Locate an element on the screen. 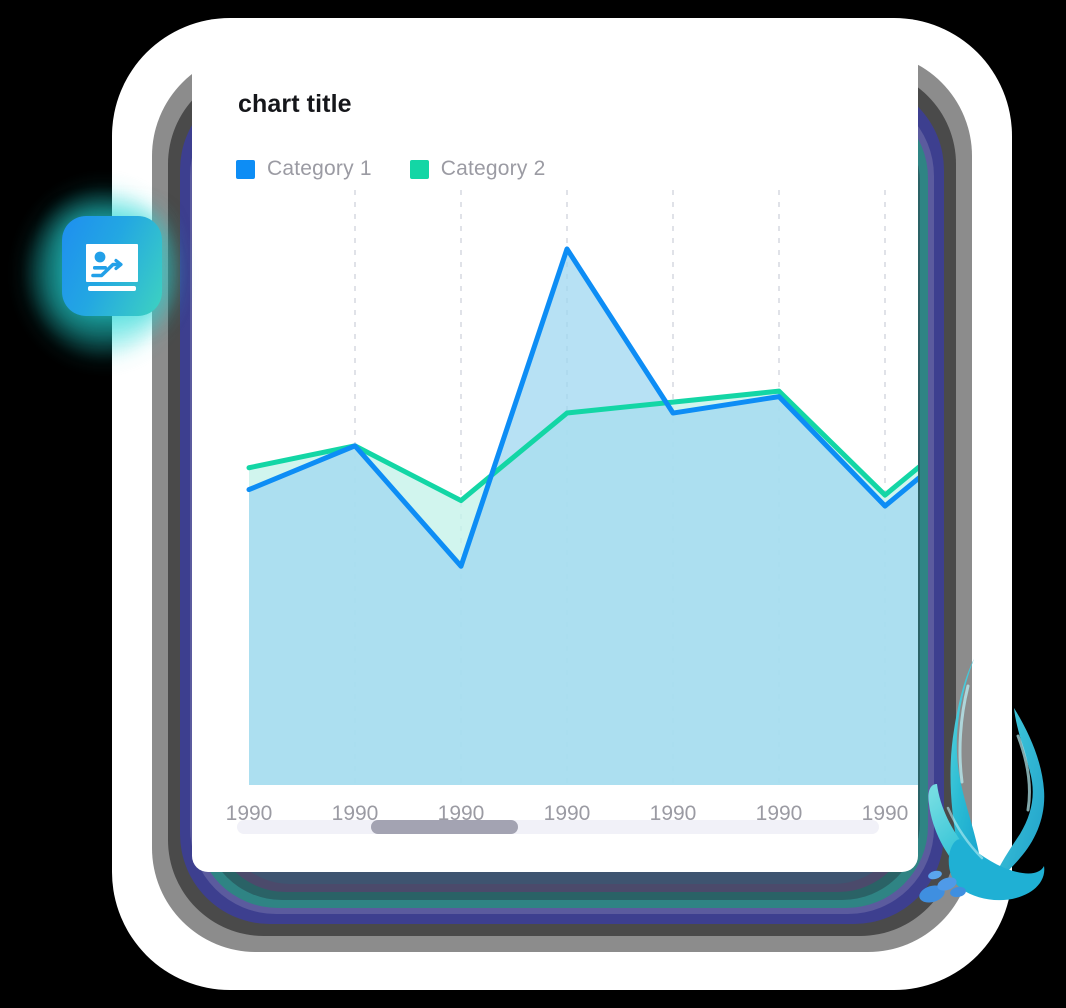 The height and width of the screenshot is (1008, 1066). legend-item-category-1: Category 1 is located at coordinates (304, 169).